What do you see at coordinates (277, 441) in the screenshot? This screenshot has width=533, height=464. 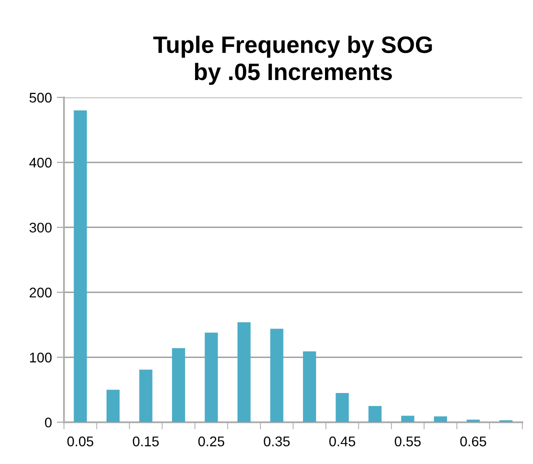 I see `x-tick-label: 0.35` at bounding box center [277, 441].